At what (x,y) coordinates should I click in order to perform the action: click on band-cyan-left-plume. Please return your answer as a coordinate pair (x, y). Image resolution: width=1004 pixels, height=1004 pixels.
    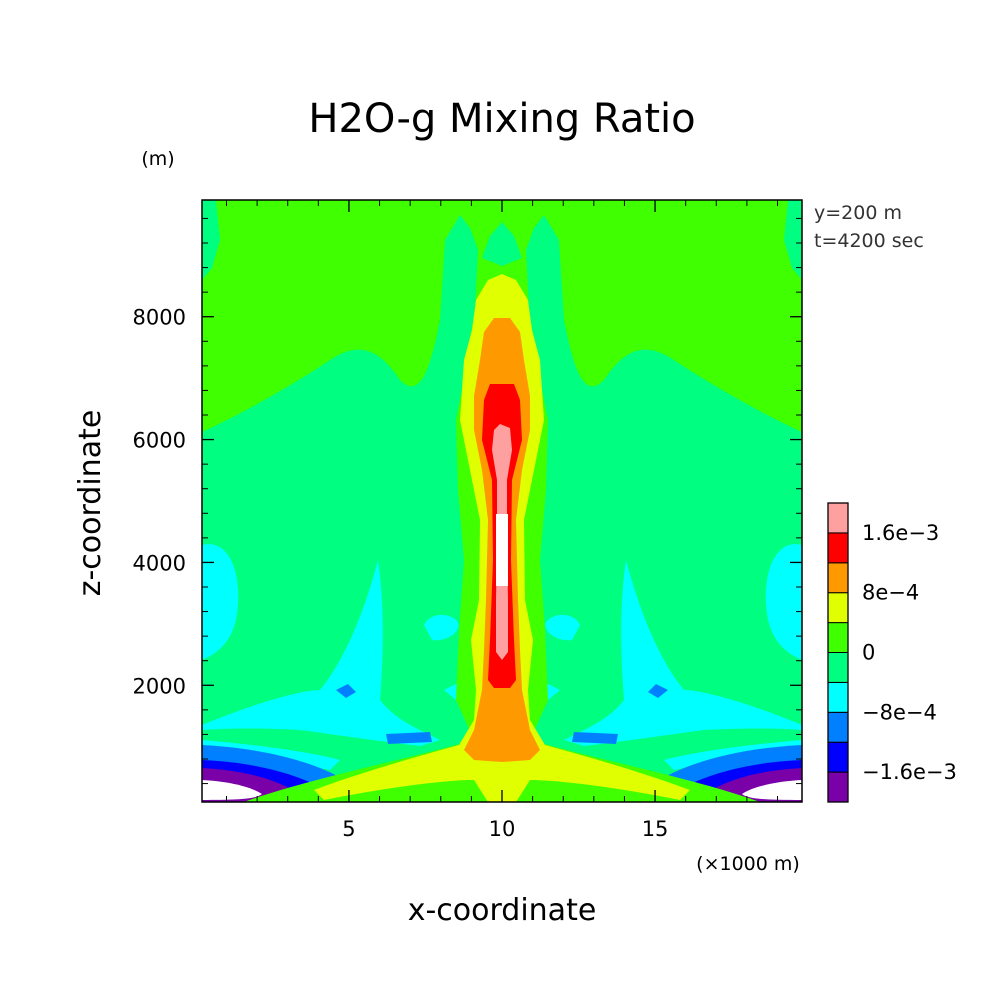
    Looking at the image, I should click on (321, 653).